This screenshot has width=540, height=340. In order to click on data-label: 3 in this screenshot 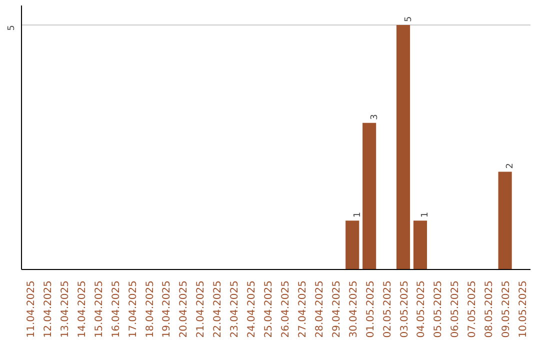, I will do `click(375, 117)`.